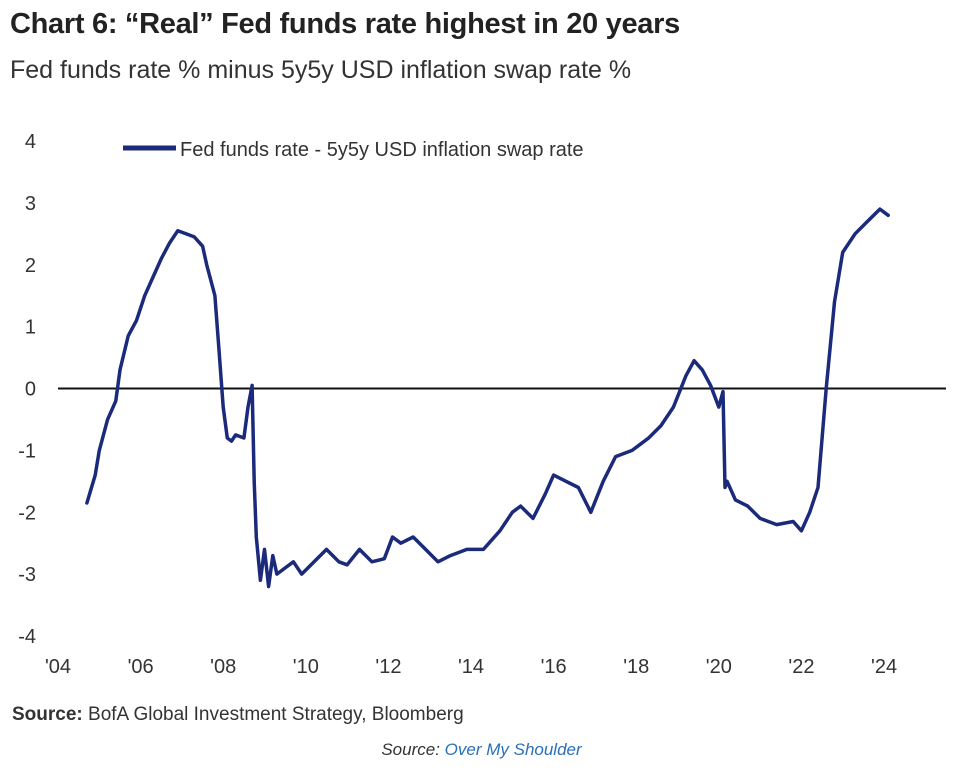  What do you see at coordinates (27, 451) in the screenshot?
I see `y-tick-label: -1` at bounding box center [27, 451].